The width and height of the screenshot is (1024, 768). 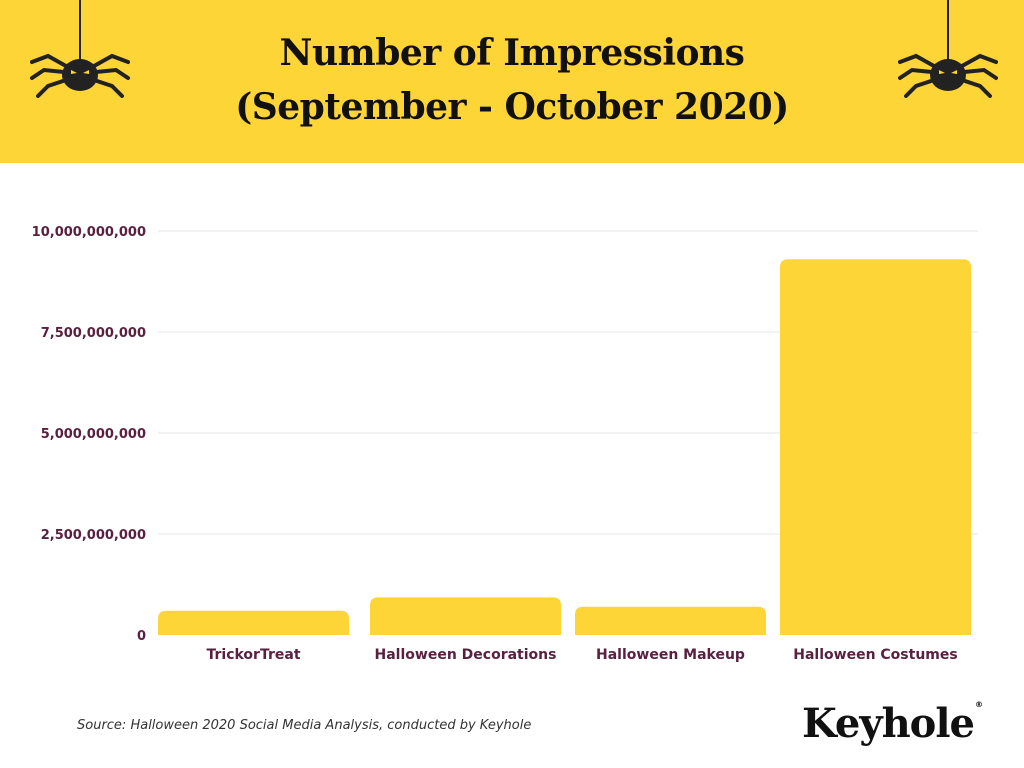 What do you see at coordinates (978, 704) in the screenshot?
I see `registered-mark: ®` at bounding box center [978, 704].